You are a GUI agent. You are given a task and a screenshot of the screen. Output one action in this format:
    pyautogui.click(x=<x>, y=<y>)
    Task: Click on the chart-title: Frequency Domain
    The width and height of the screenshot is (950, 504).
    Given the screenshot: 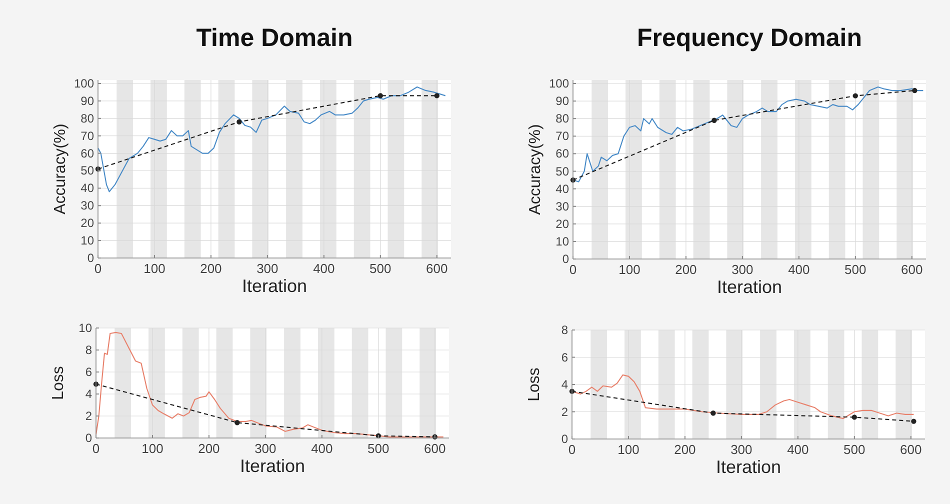 What is the action you would take?
    pyautogui.click(x=749, y=38)
    